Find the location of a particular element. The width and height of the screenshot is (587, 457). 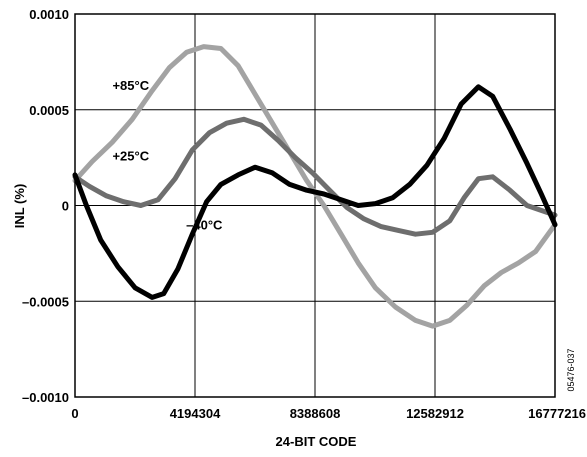

y-tick-label-2: 0 is located at coordinates (65, 206).